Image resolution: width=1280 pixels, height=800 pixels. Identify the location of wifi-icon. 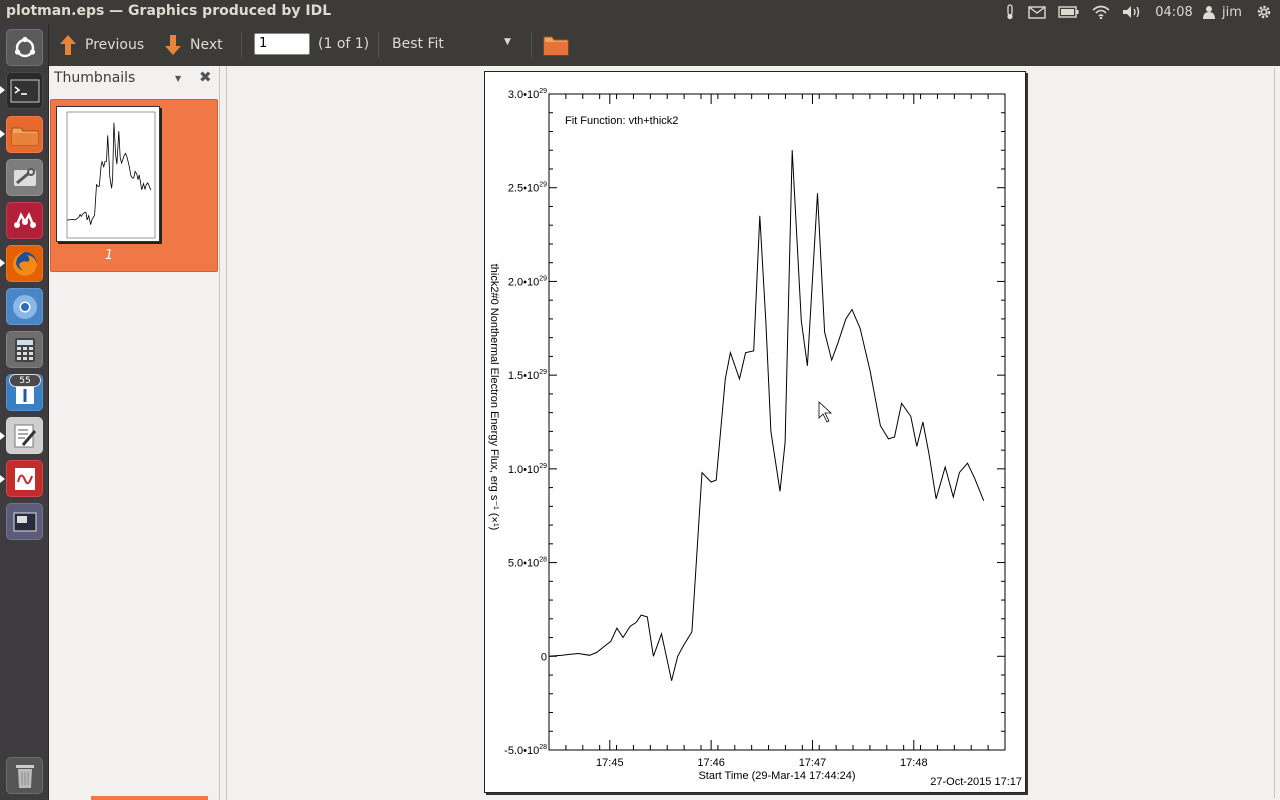
(1101, 12).